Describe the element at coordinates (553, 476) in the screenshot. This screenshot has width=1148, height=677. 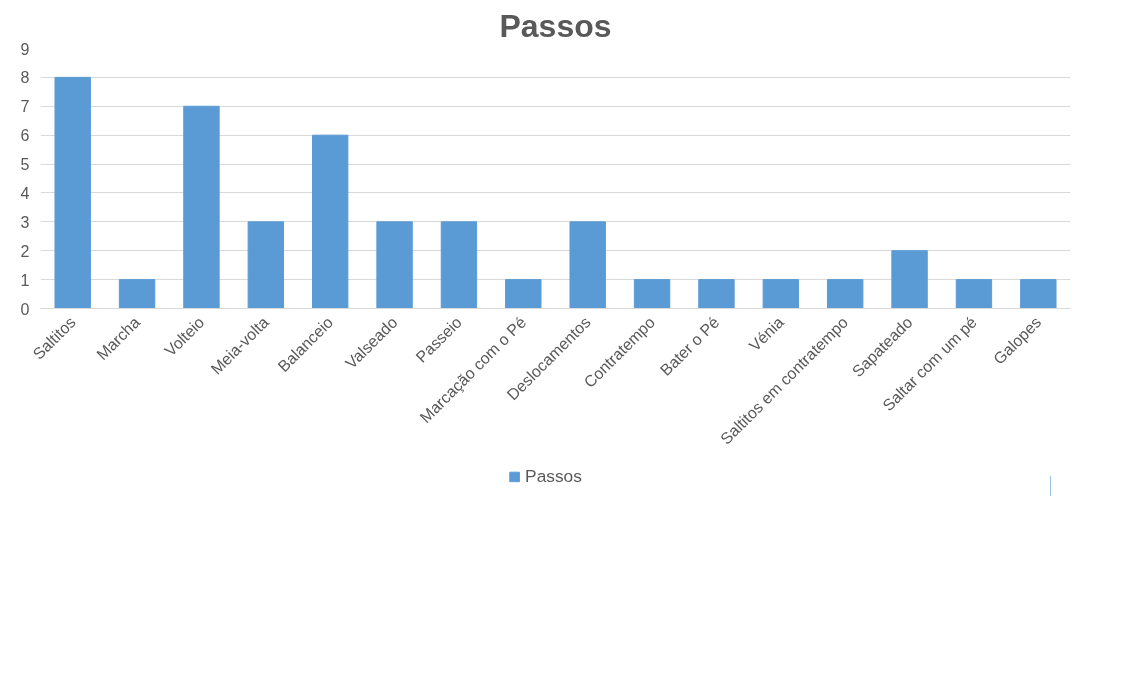
I see `legend-label: Passos` at that location.